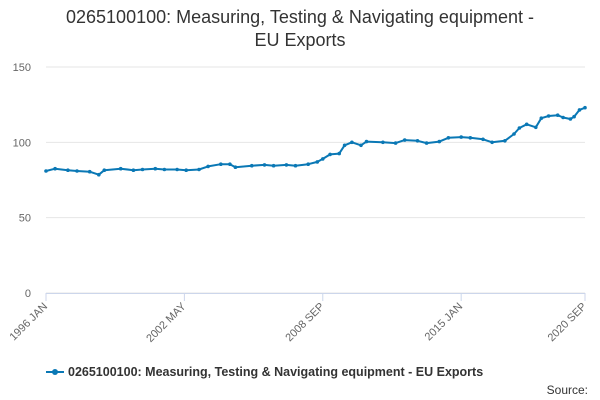 The width and height of the screenshot is (600, 400). I want to click on x-axis-ticks: 1996 JAN 2002 MAY 2008 SEP 2015 JAN 2020 SEP, so click(298, 319).